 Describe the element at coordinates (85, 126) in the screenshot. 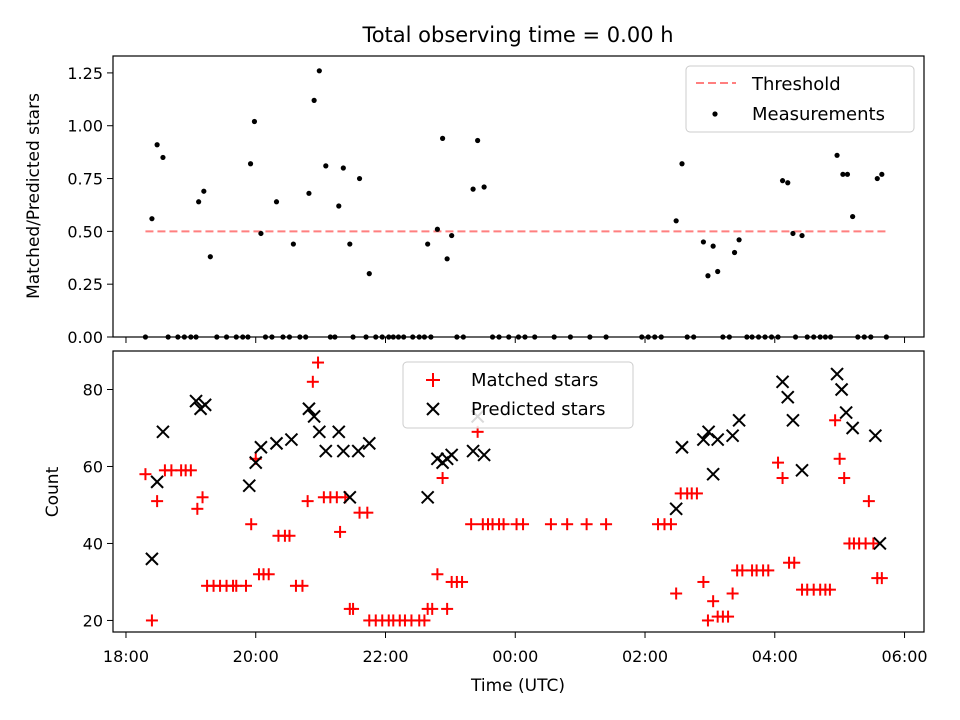

I see `top-y-tick-label: 1.00` at that location.